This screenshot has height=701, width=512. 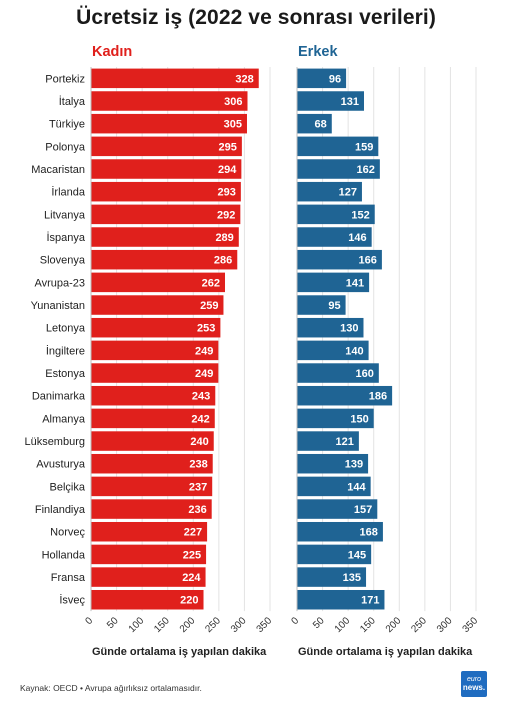 I want to click on data-label-erkek-i-sve: 171, so click(x=370, y=601).